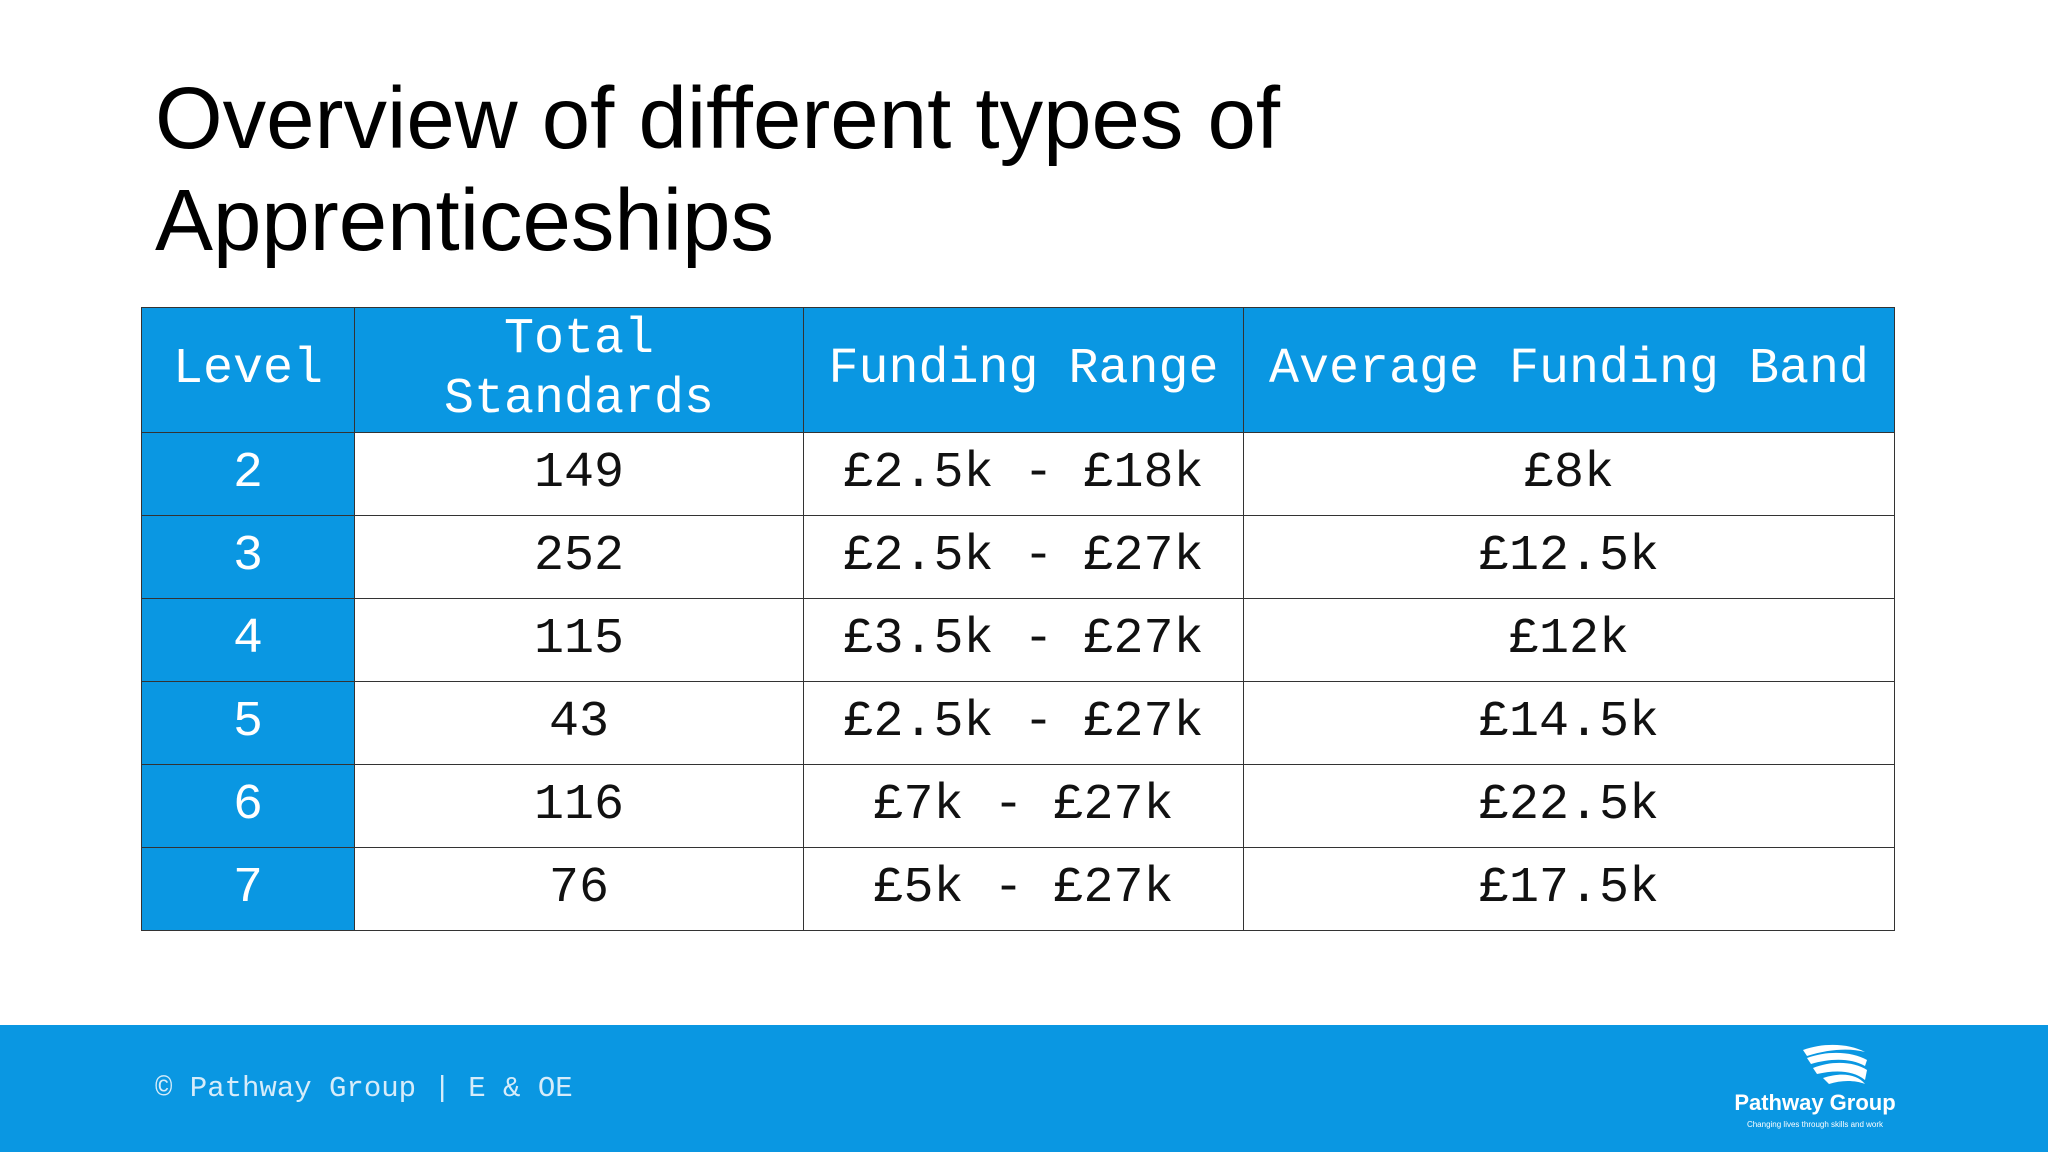 Image resolution: width=2048 pixels, height=1152 pixels. I want to click on table-cell: £22.5k, so click(1569, 806).